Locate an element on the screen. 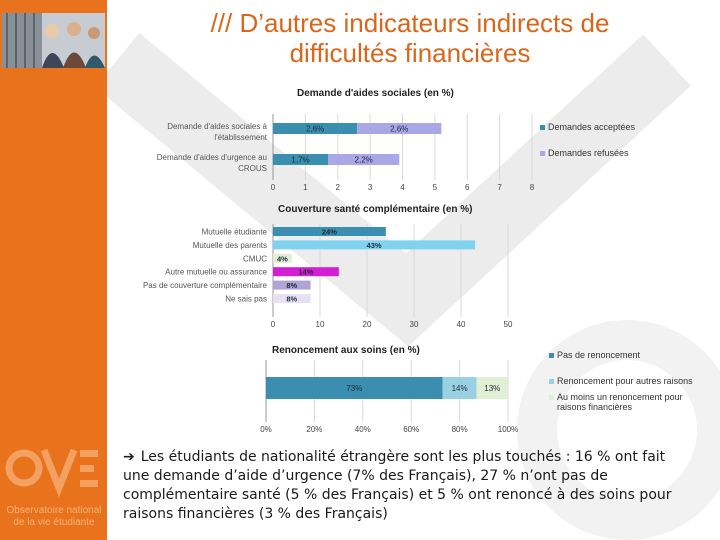 The height and width of the screenshot is (540, 720). chart-2-category-label: Mutuelle étudiante is located at coordinates (235, 232).